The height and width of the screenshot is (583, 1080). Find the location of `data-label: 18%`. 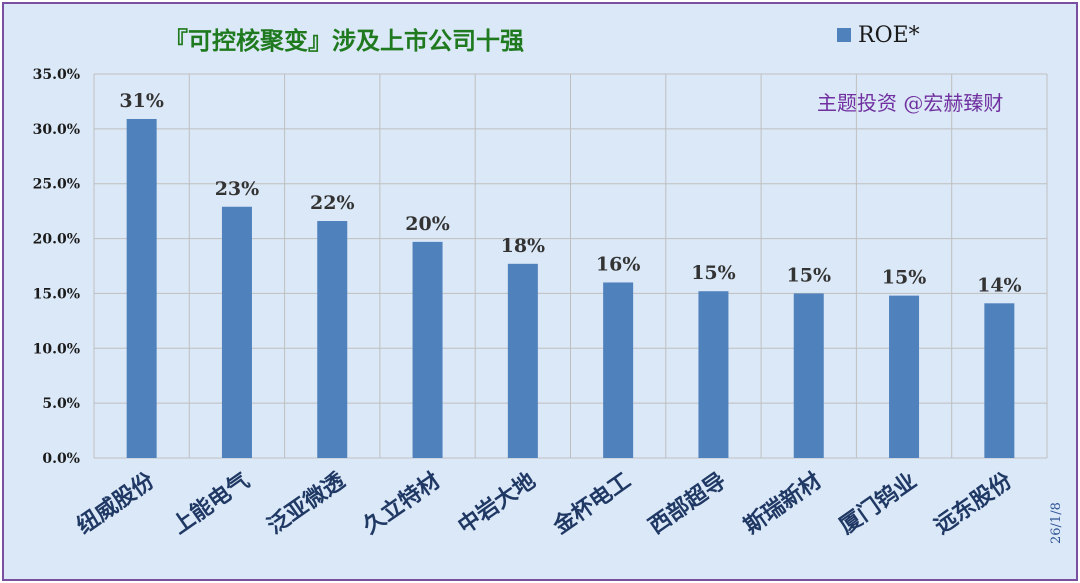

data-label: 18% is located at coordinates (523, 246).